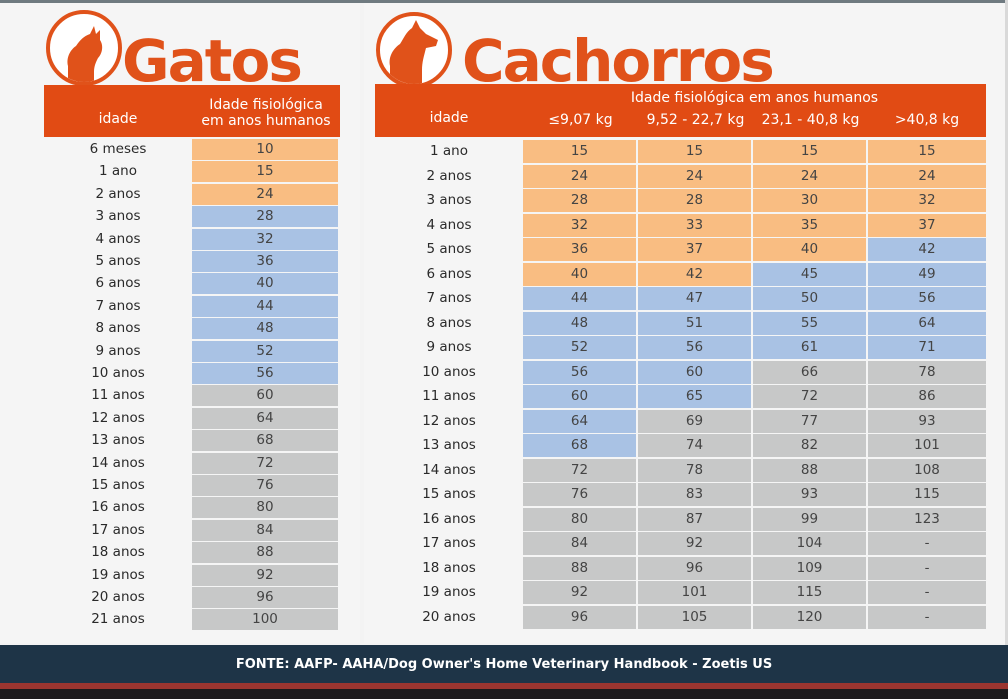  What do you see at coordinates (449, 470) in the screenshot?
I see `dogs-age-cell: 14 anos` at bounding box center [449, 470].